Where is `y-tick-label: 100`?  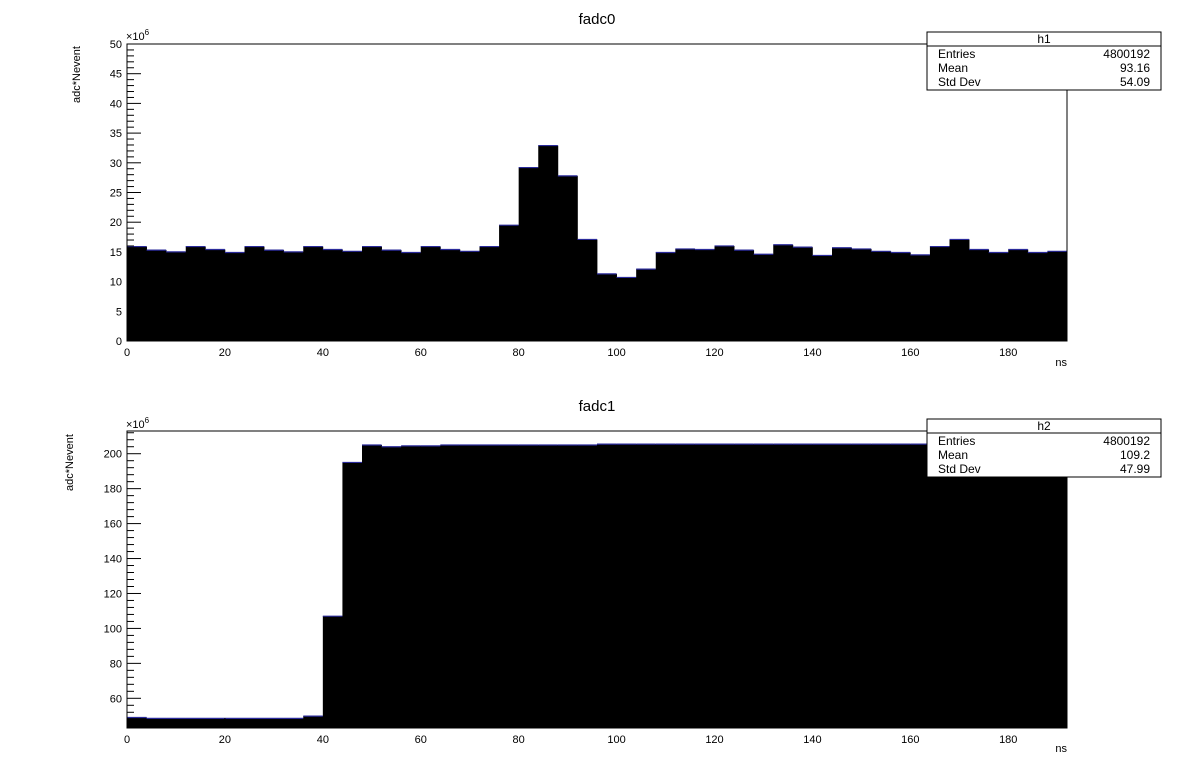 y-tick-label: 100 is located at coordinates (113, 629).